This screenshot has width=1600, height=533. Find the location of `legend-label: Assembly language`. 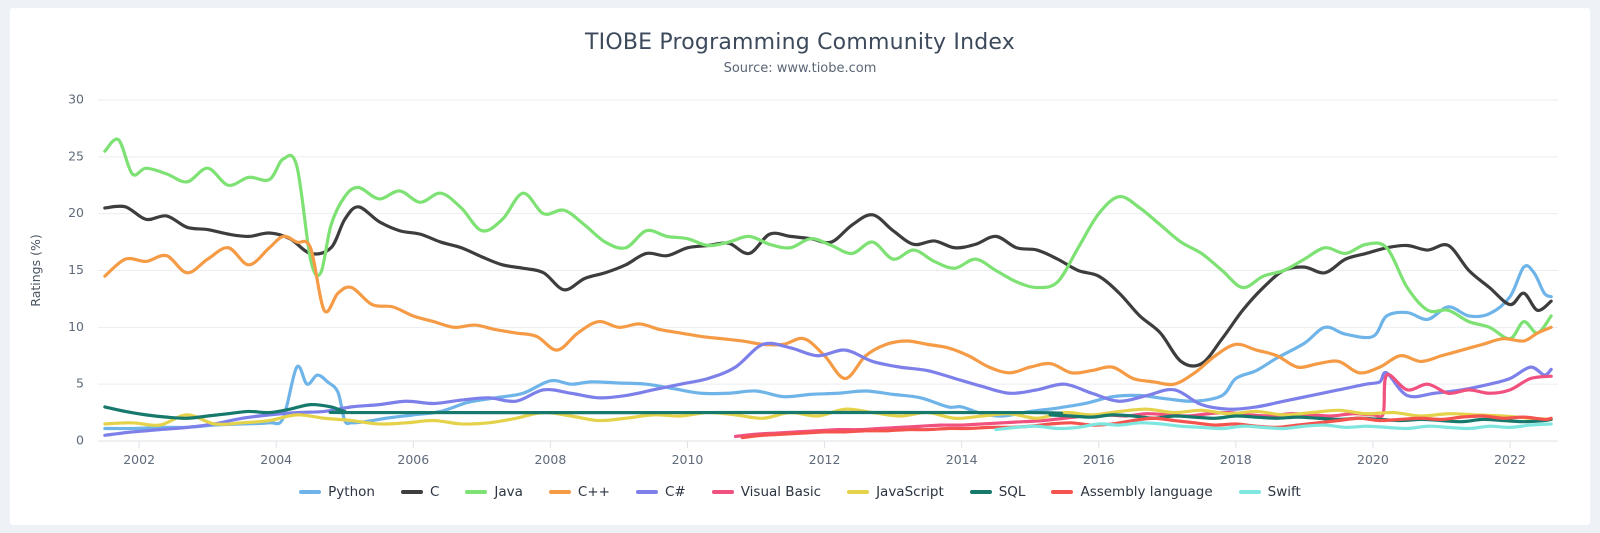

legend-label: Assembly language is located at coordinates (1146, 492).